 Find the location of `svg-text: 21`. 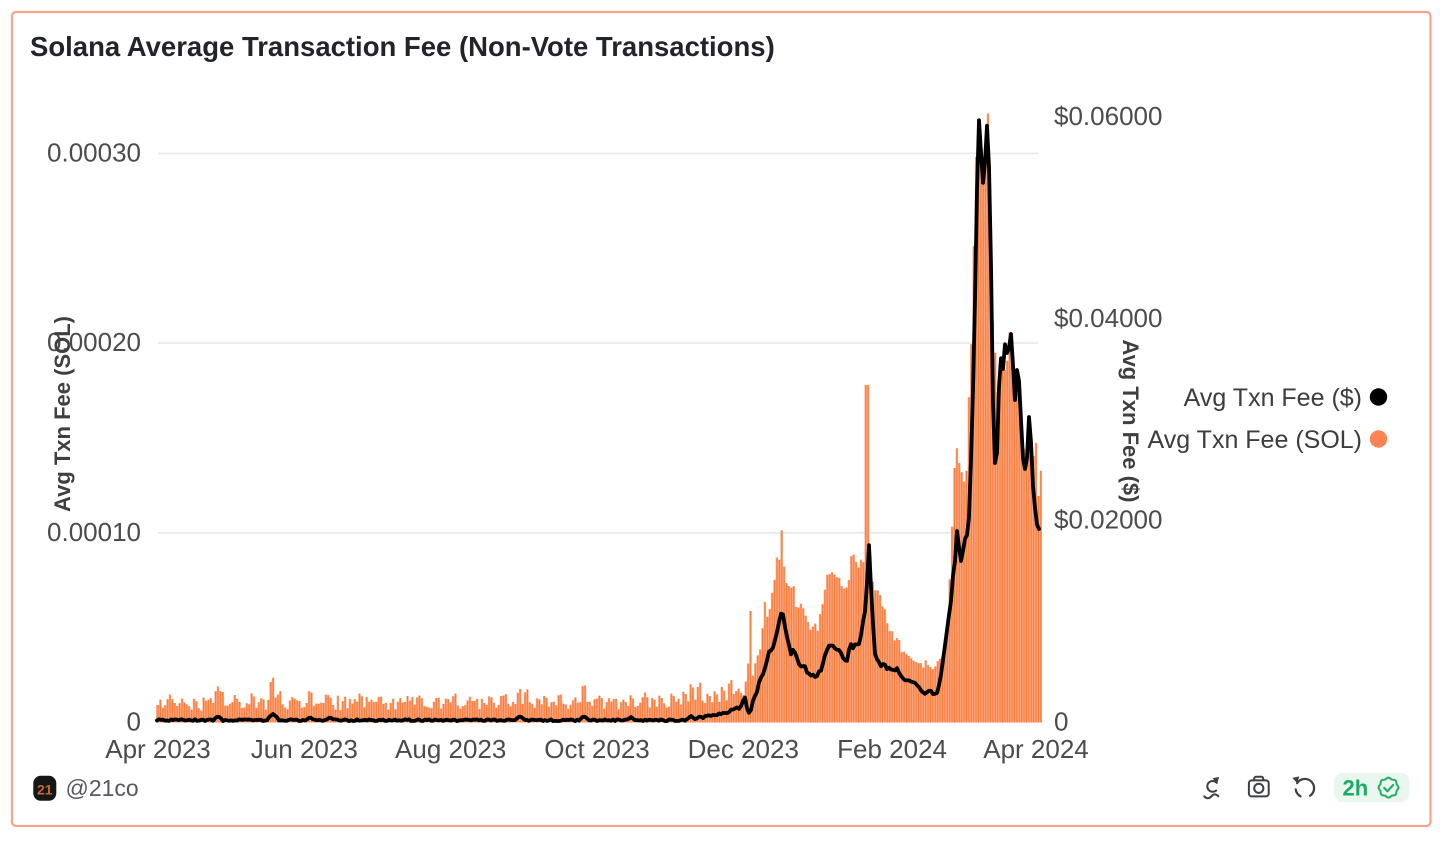

svg-text: 21 is located at coordinates (45, 790).